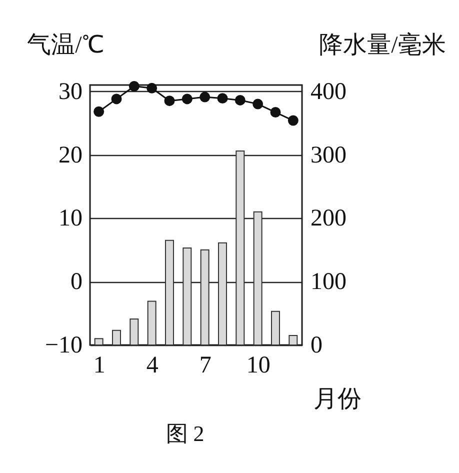  Describe the element at coordinates (328, 282) in the screenshot. I see `y2-tick-label: 100` at that location.